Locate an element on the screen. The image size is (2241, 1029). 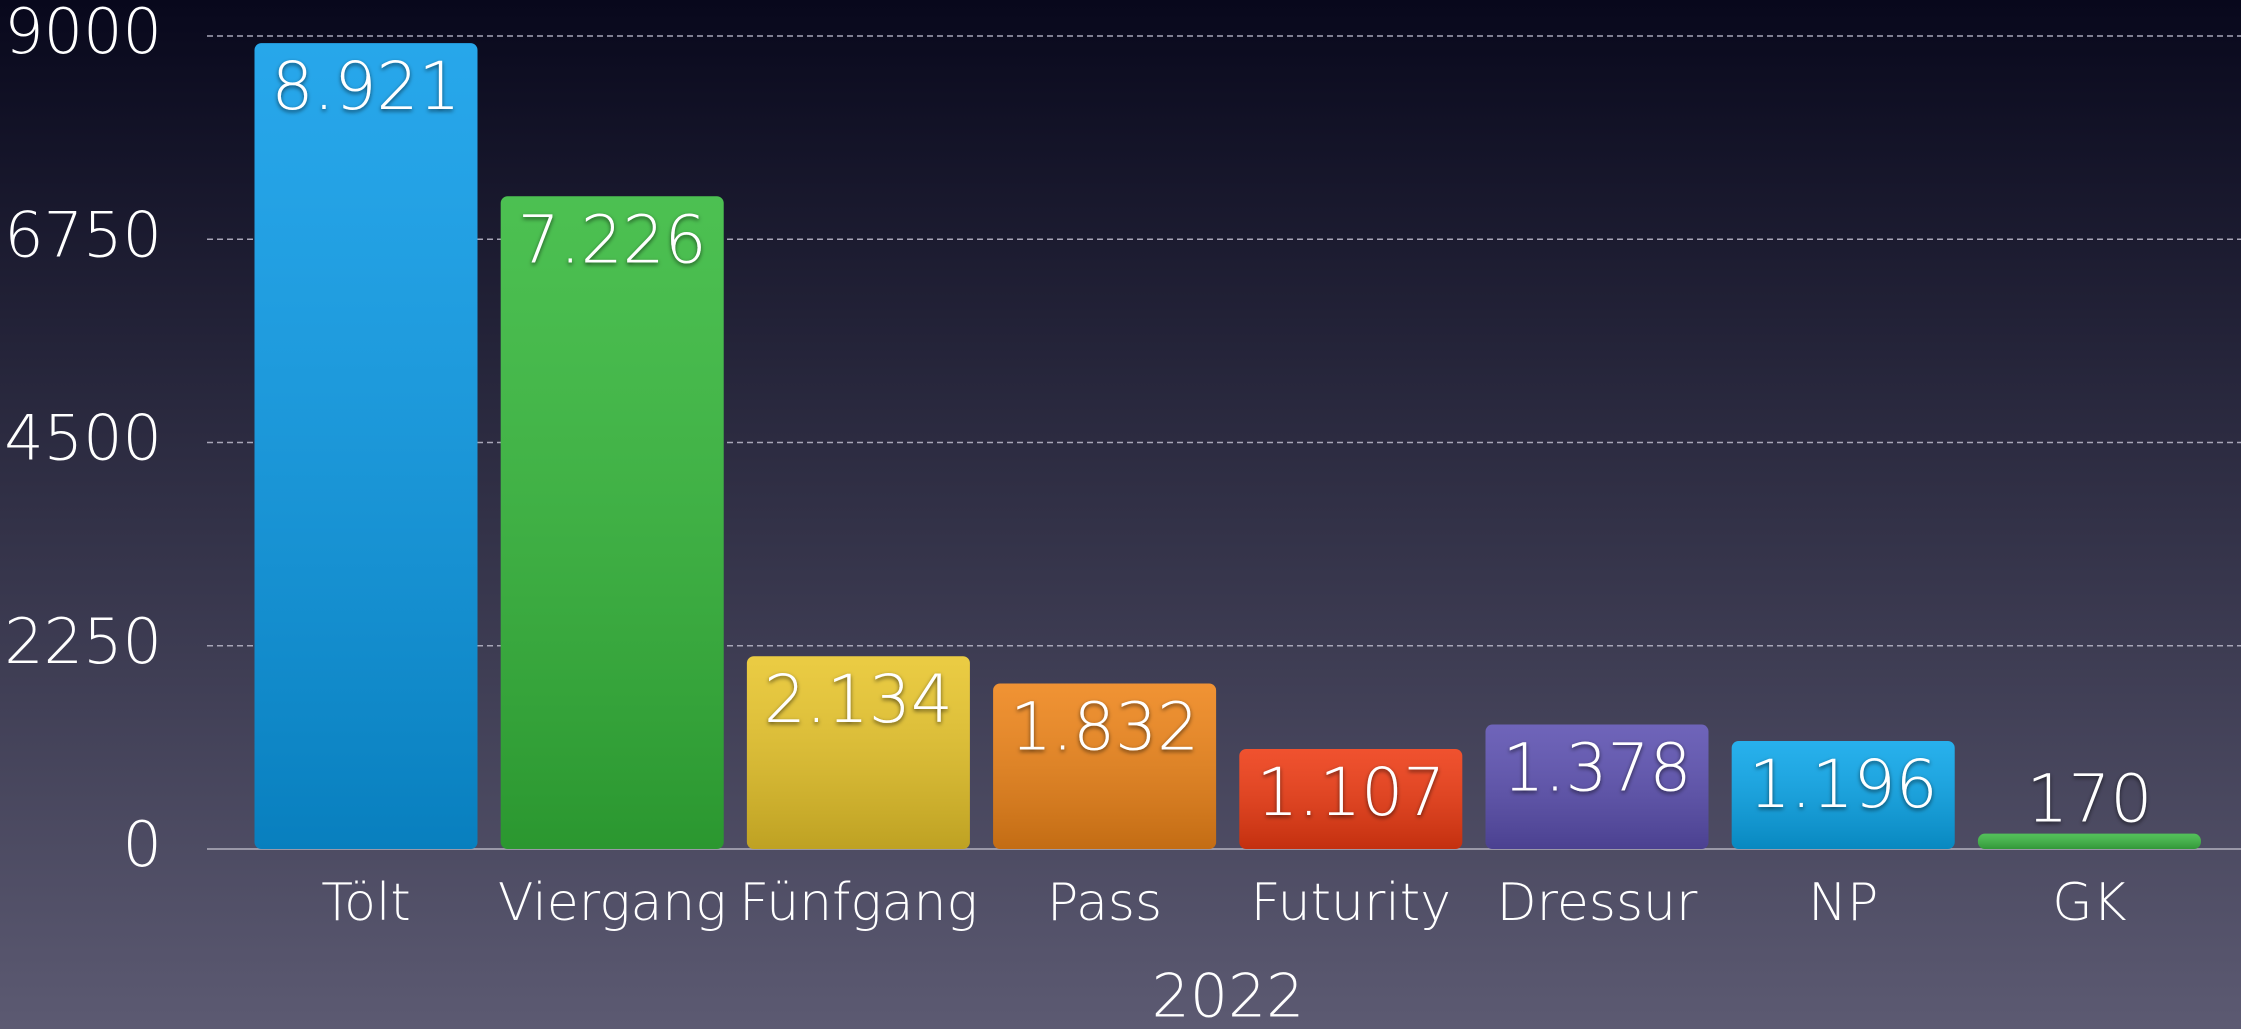
y-tick-label: 9000 is located at coordinates (83, 34).